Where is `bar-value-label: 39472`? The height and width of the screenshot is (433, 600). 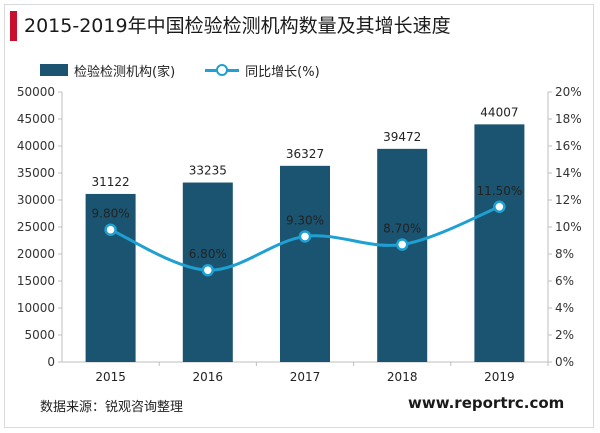 bar-value-label: 39472 is located at coordinates (402, 137).